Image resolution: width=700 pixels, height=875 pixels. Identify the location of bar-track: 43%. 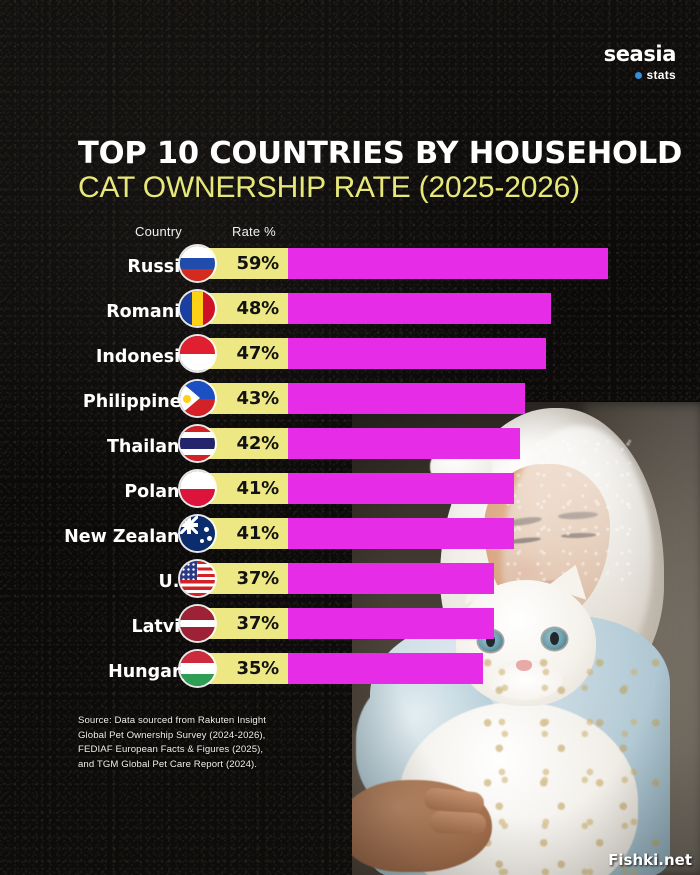
(352, 398).